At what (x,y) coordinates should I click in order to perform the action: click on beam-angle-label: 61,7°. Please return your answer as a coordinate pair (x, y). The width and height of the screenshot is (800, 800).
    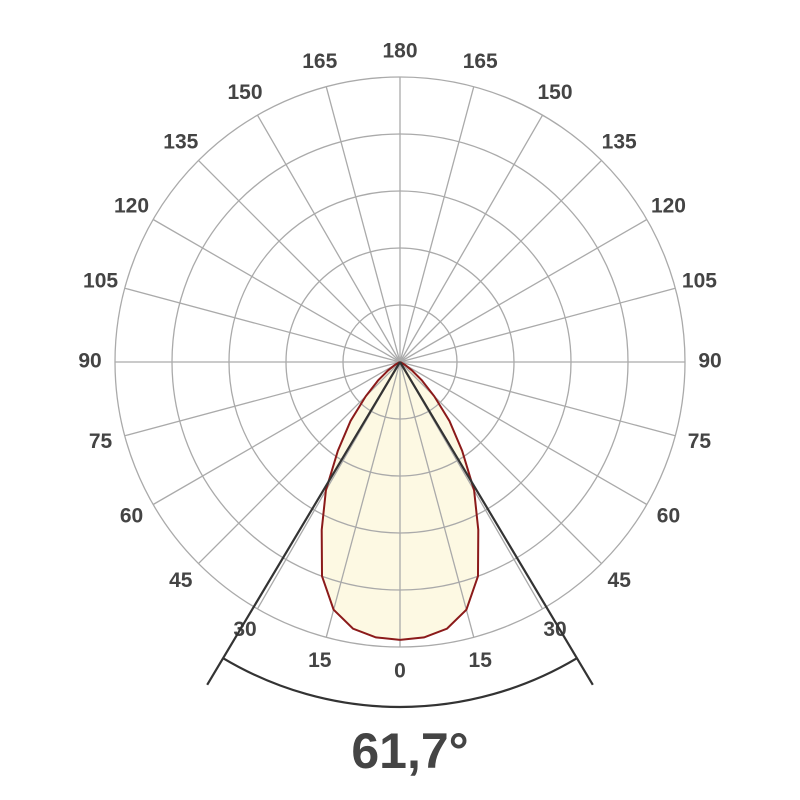
    Looking at the image, I should click on (409, 751).